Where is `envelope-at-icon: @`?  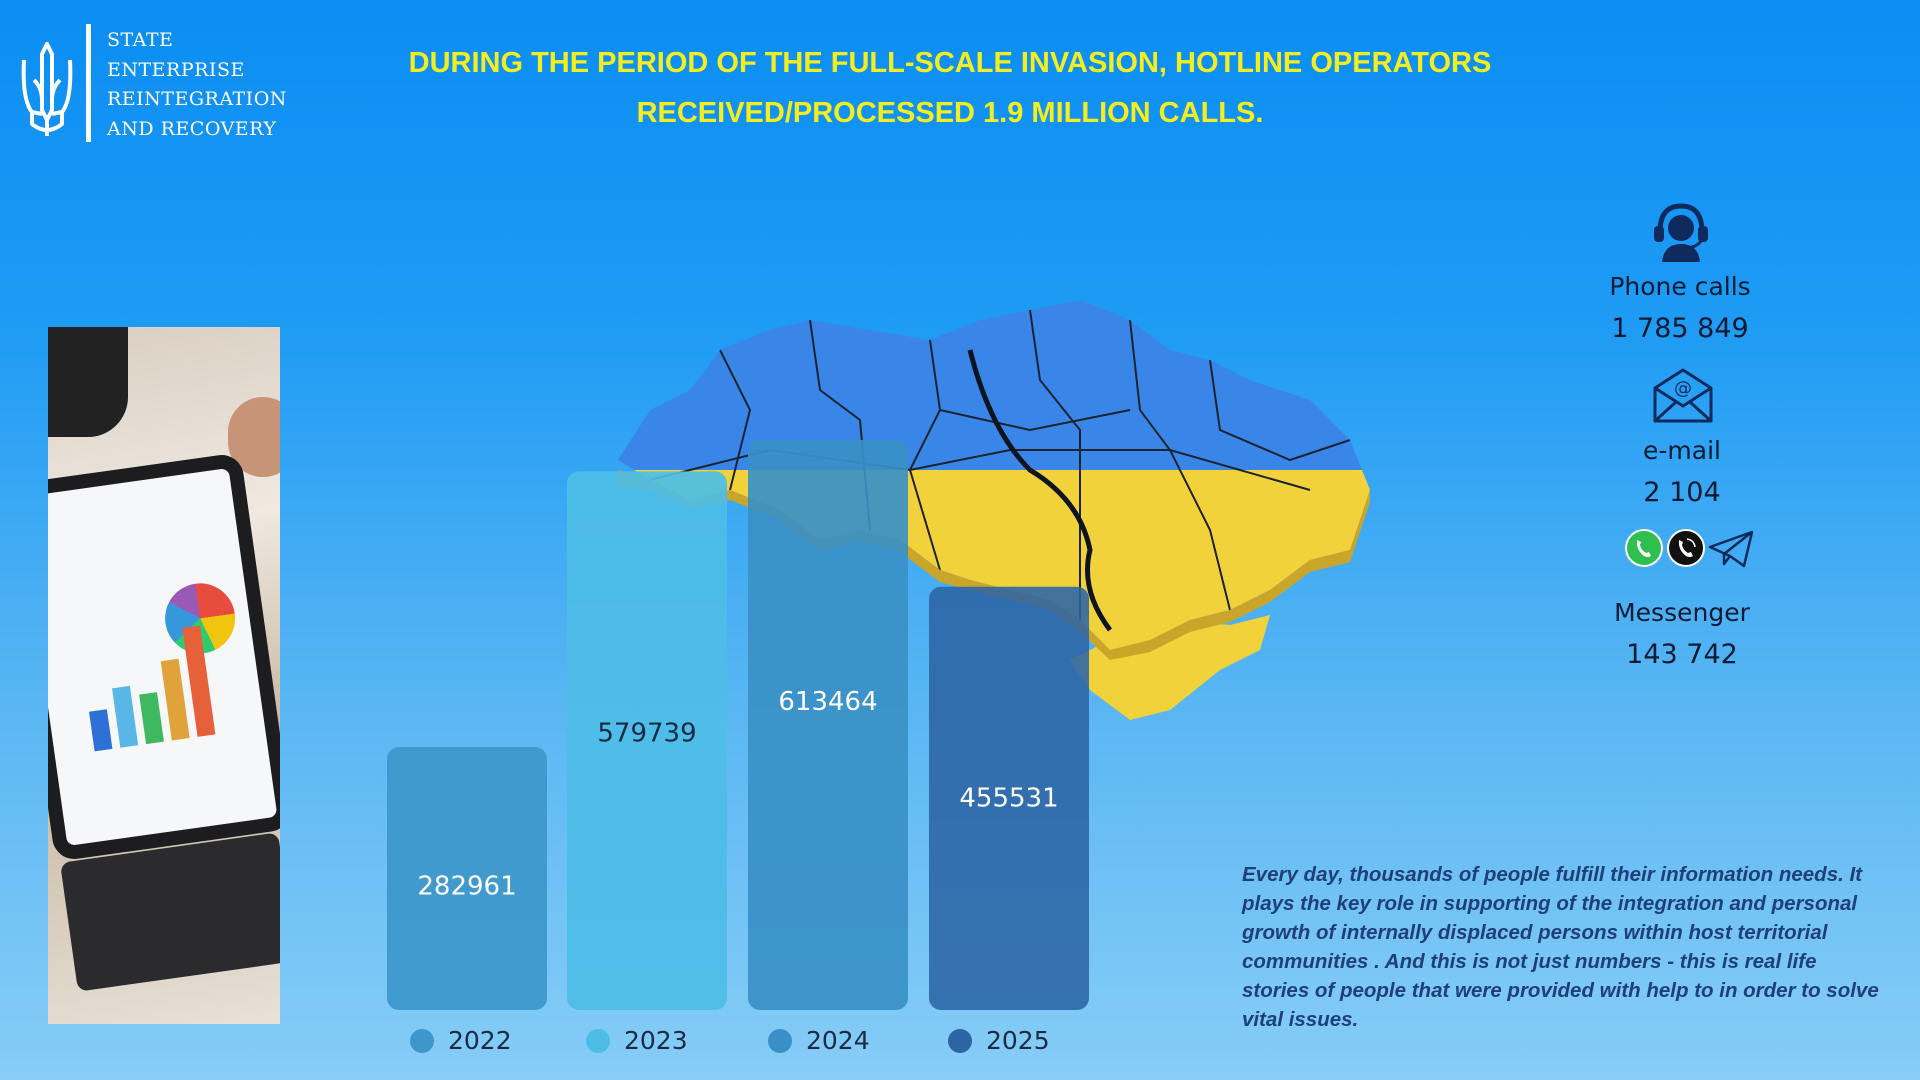
envelope-at-icon: @ is located at coordinates (1683, 395).